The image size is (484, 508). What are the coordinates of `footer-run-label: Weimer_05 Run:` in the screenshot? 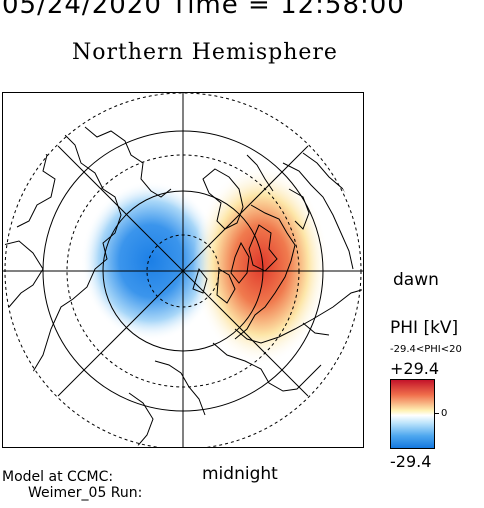 It's located at (85, 493).